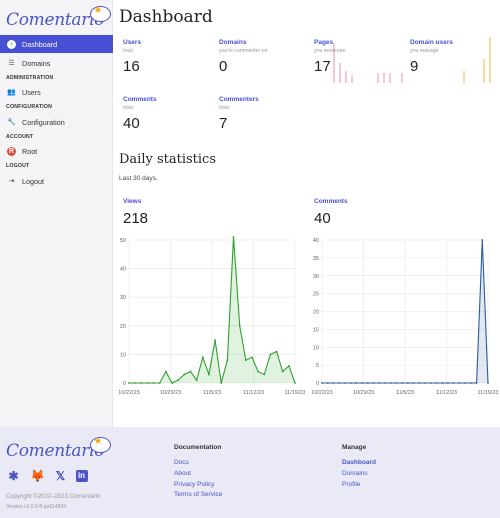 The image size is (500, 518). What do you see at coordinates (355, 473) in the screenshot?
I see `footer-link-domains: Domains` at bounding box center [355, 473].